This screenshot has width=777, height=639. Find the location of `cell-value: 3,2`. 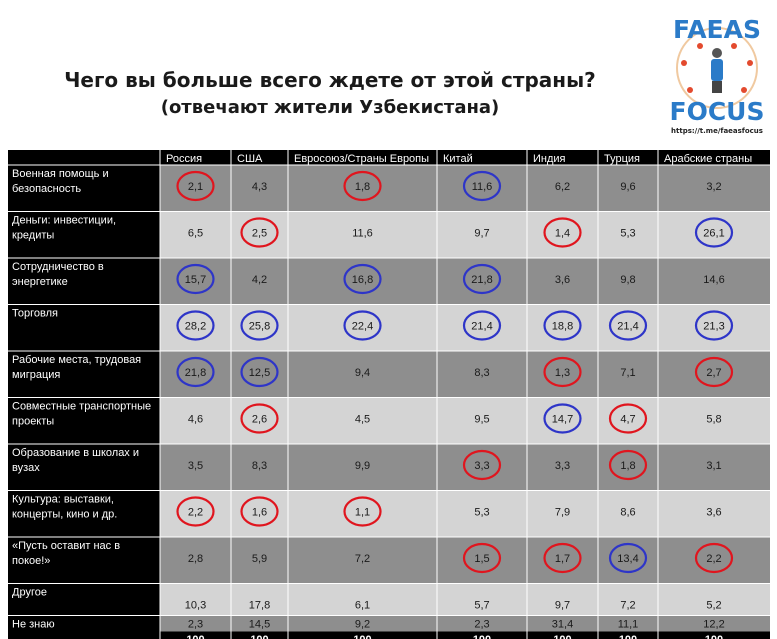

cell-value: 3,2 is located at coordinates (713, 187).